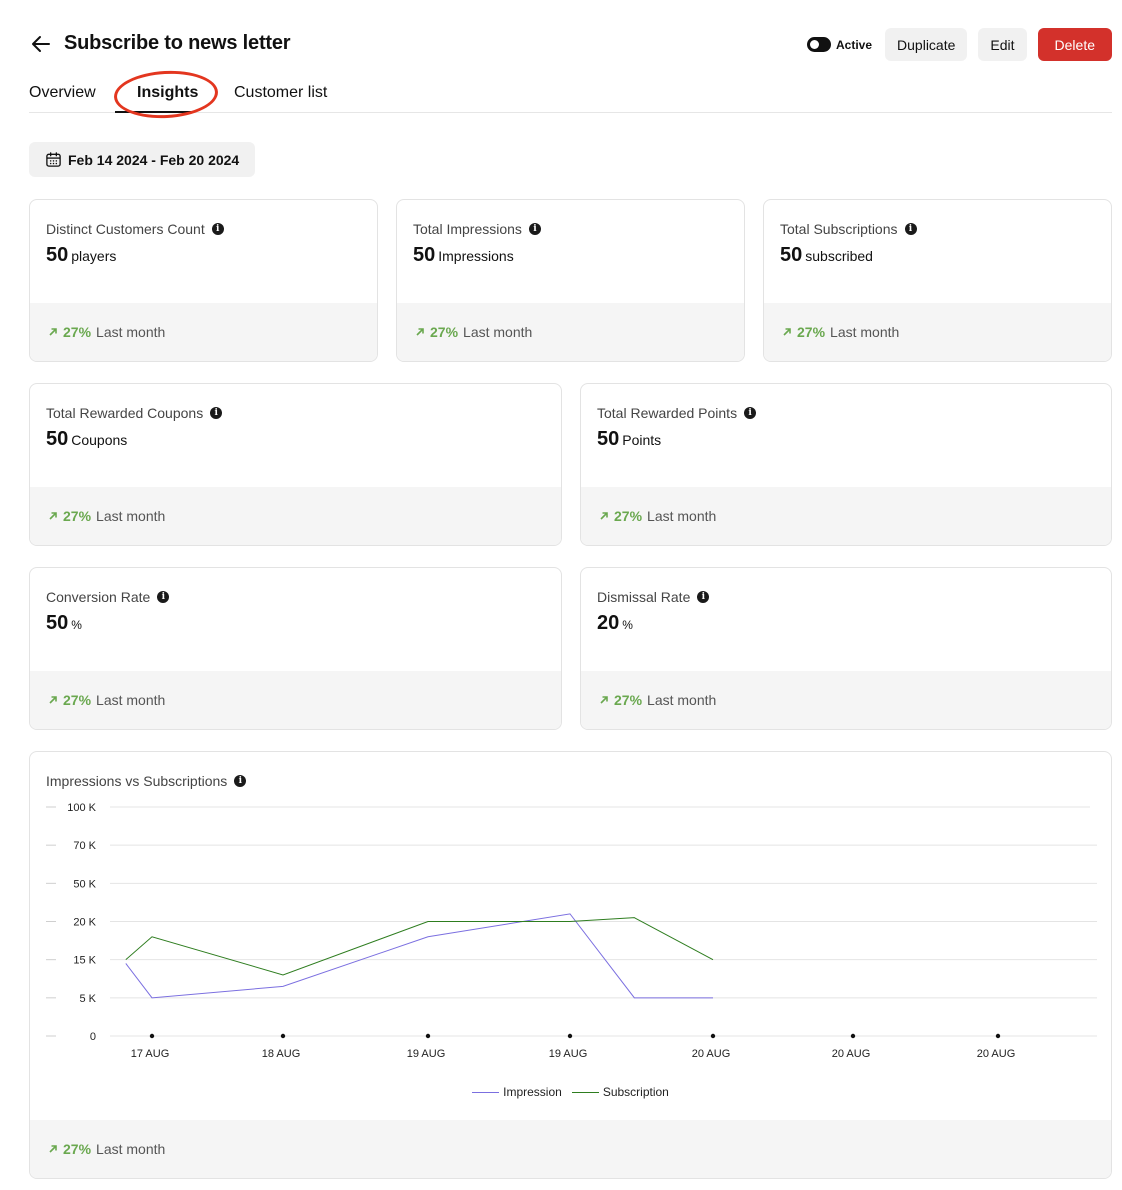 This screenshot has height=1190, width=1122. Describe the element at coordinates (94, 256) in the screenshot. I see `value-unit: players` at that location.